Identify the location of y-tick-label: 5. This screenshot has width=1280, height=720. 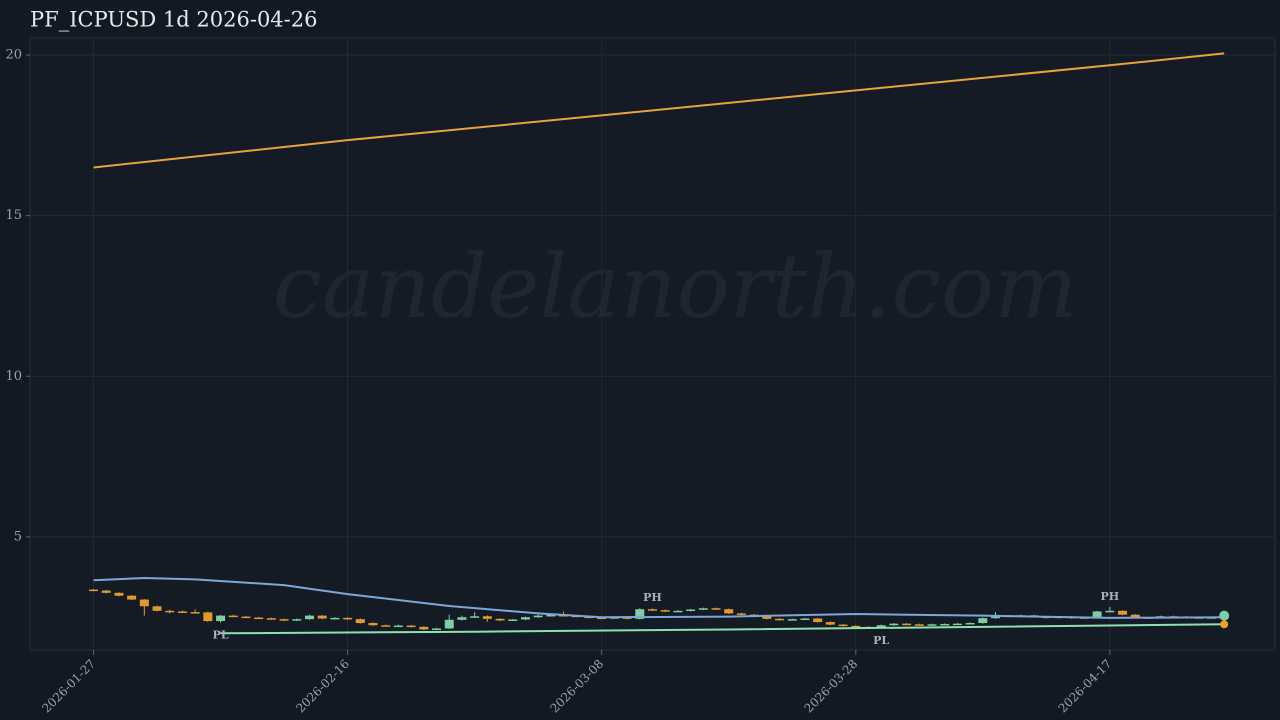
(18, 536).